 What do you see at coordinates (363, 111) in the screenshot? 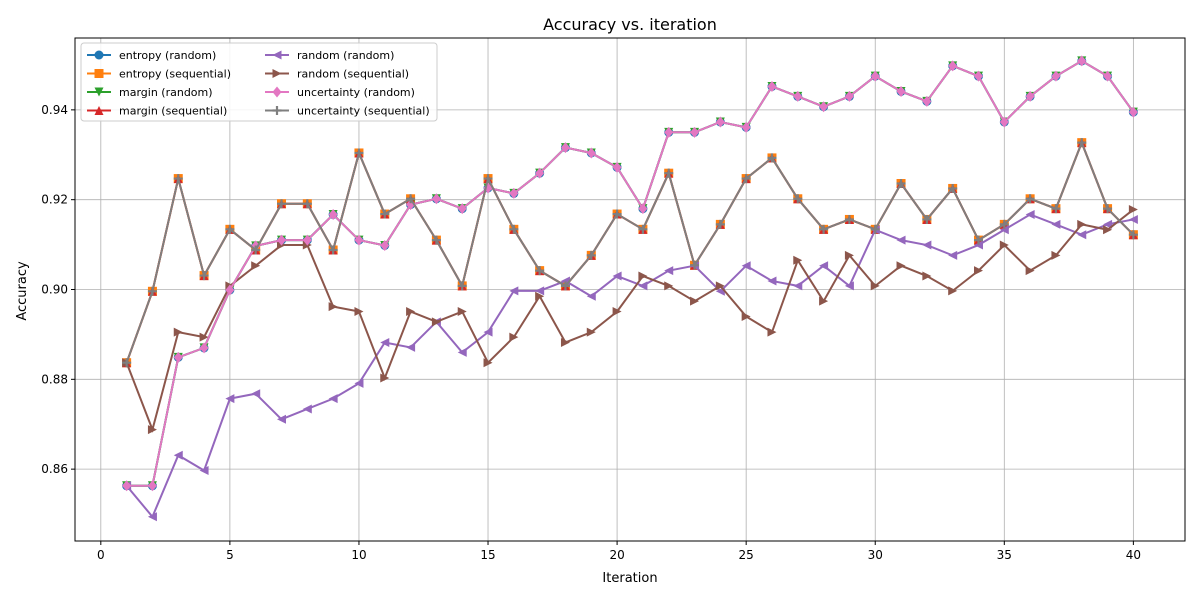
I see `legend-label: uncertainty (sequential)` at bounding box center [363, 111].